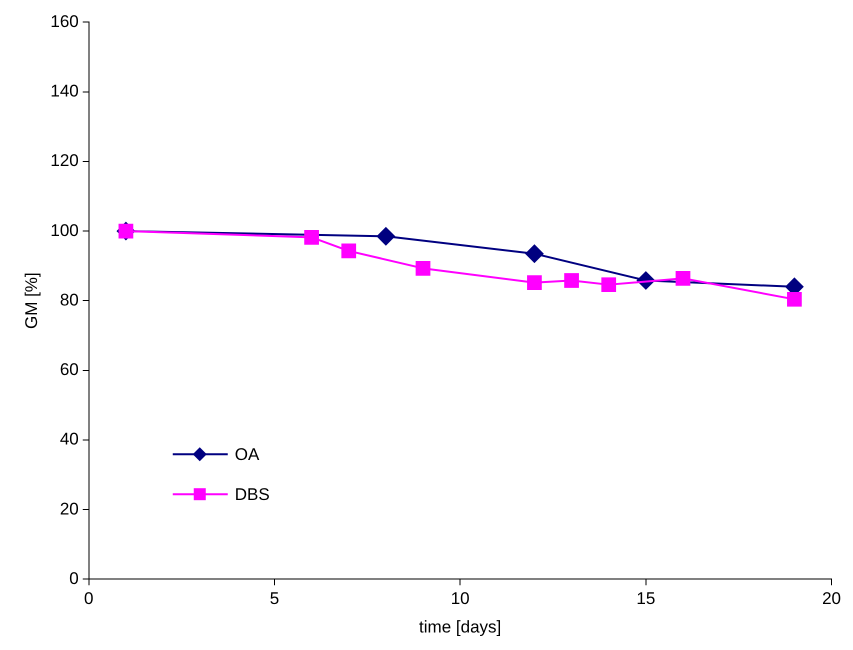 This screenshot has height=650, width=853. Describe the element at coordinates (275, 598) in the screenshot. I see `x-tick-label: 5` at that location.